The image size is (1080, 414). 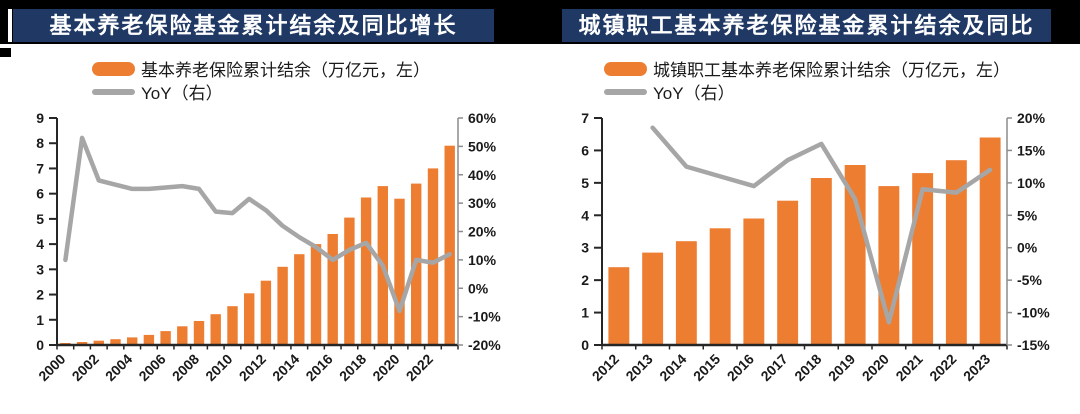 I want to click on chart1-legend: 基本养老保险累计结余（万亿元，左） YoY（右）, so click(x=261, y=80).